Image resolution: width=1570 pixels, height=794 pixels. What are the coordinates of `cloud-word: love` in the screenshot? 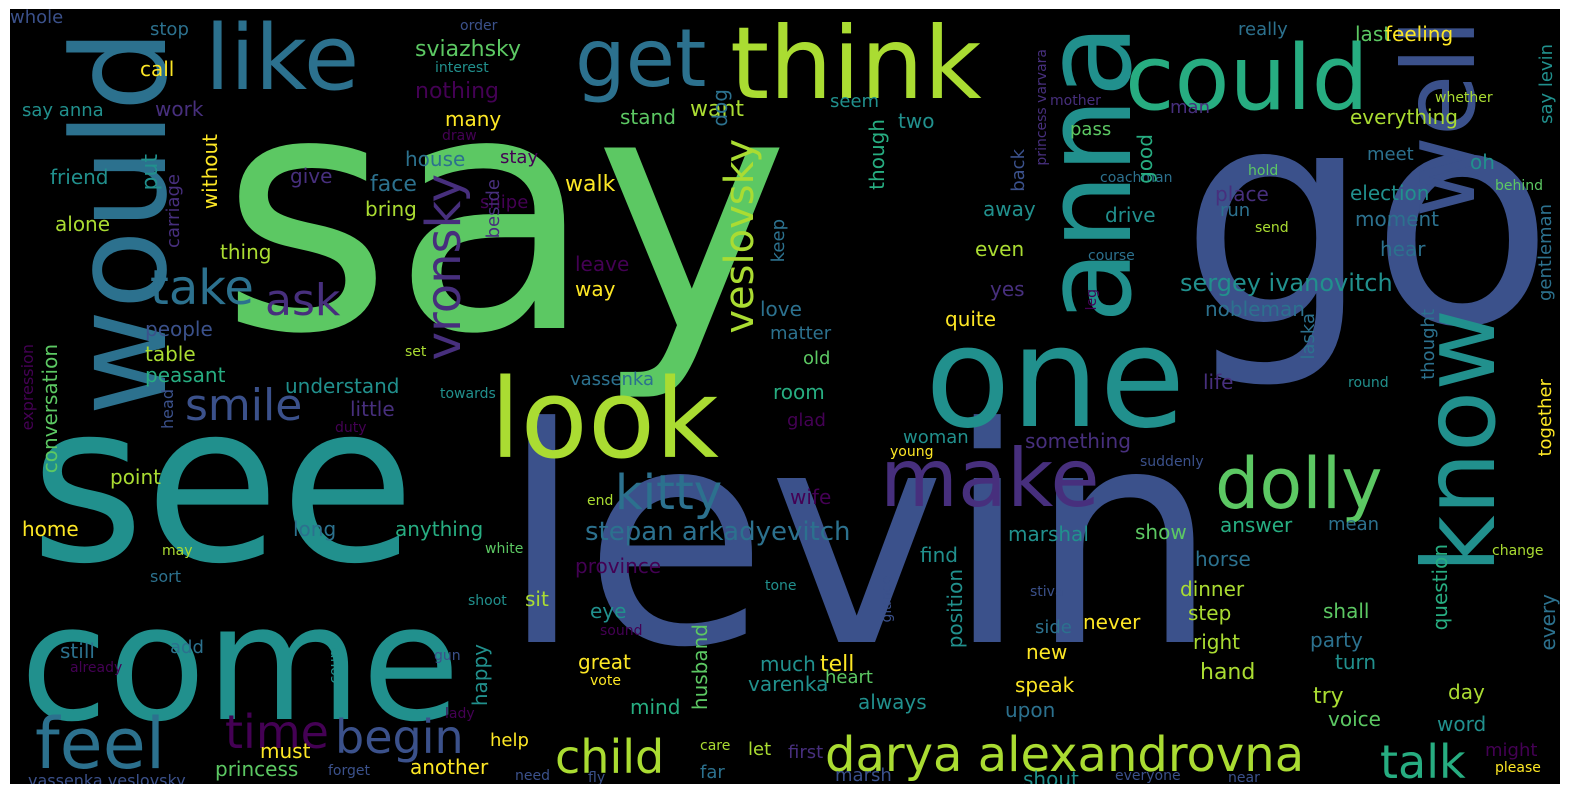 It's located at (781, 309).